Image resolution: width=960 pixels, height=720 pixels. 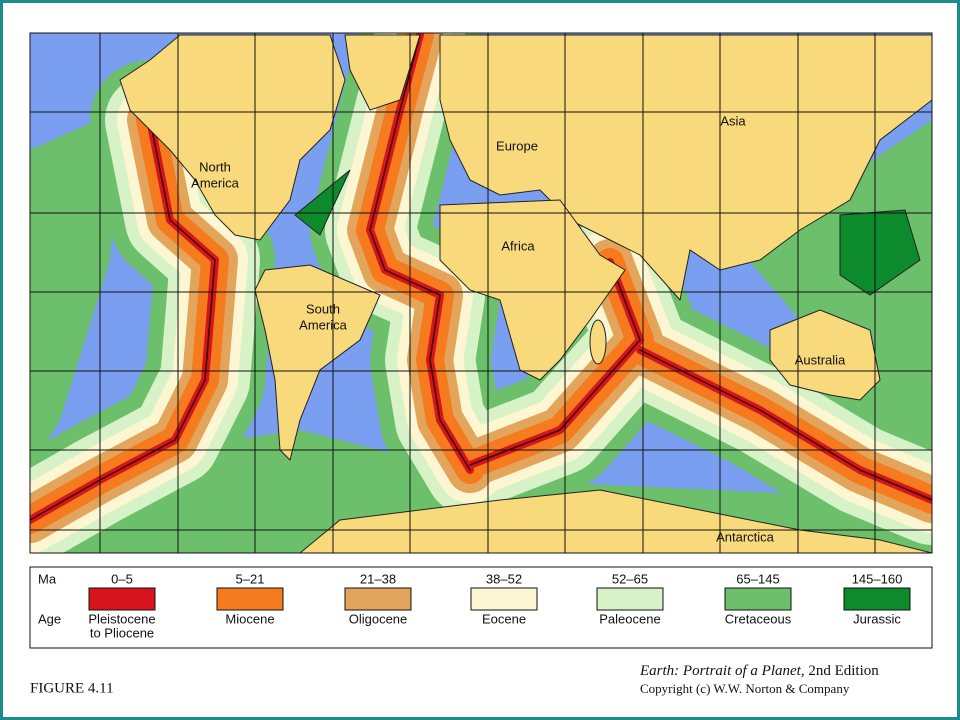 I want to click on legend-age: to Pliocene, so click(x=122, y=632).